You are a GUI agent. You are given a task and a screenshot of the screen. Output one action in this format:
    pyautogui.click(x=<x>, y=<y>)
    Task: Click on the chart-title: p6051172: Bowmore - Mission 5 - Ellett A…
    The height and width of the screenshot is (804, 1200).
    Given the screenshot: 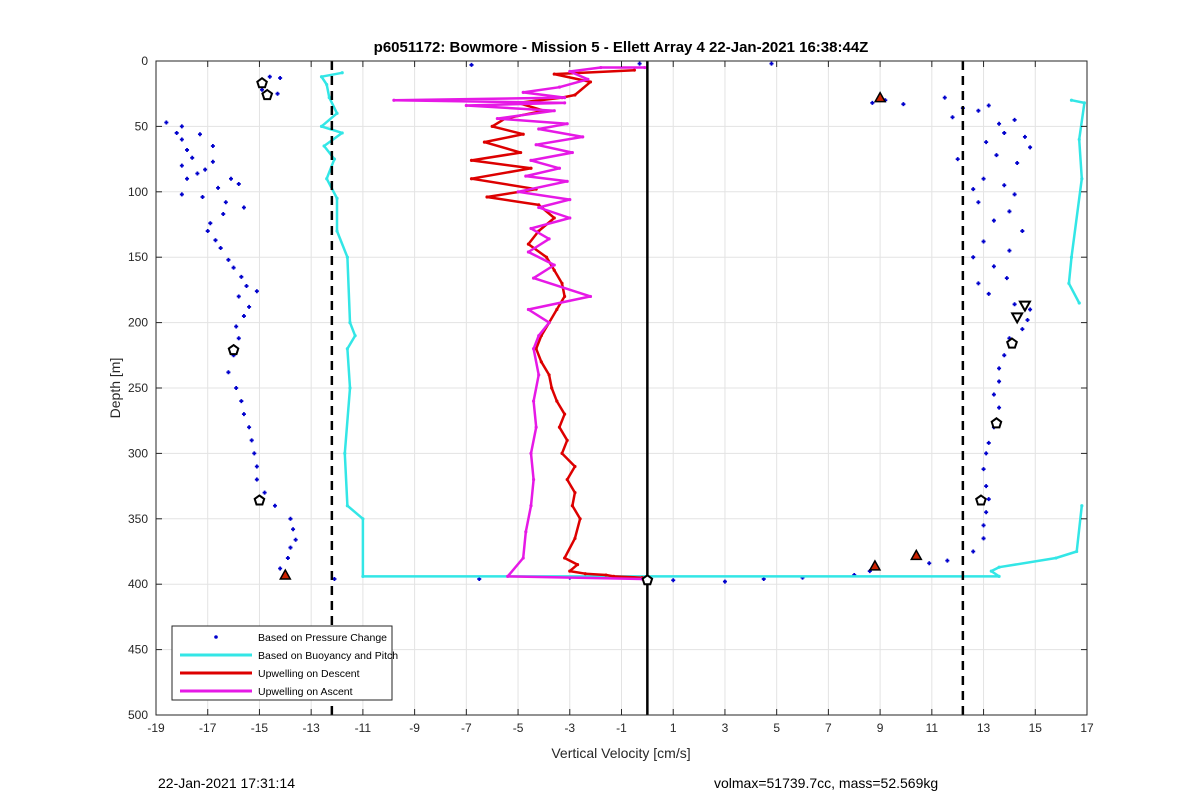 What is the action you would take?
    pyautogui.click(x=621, y=47)
    